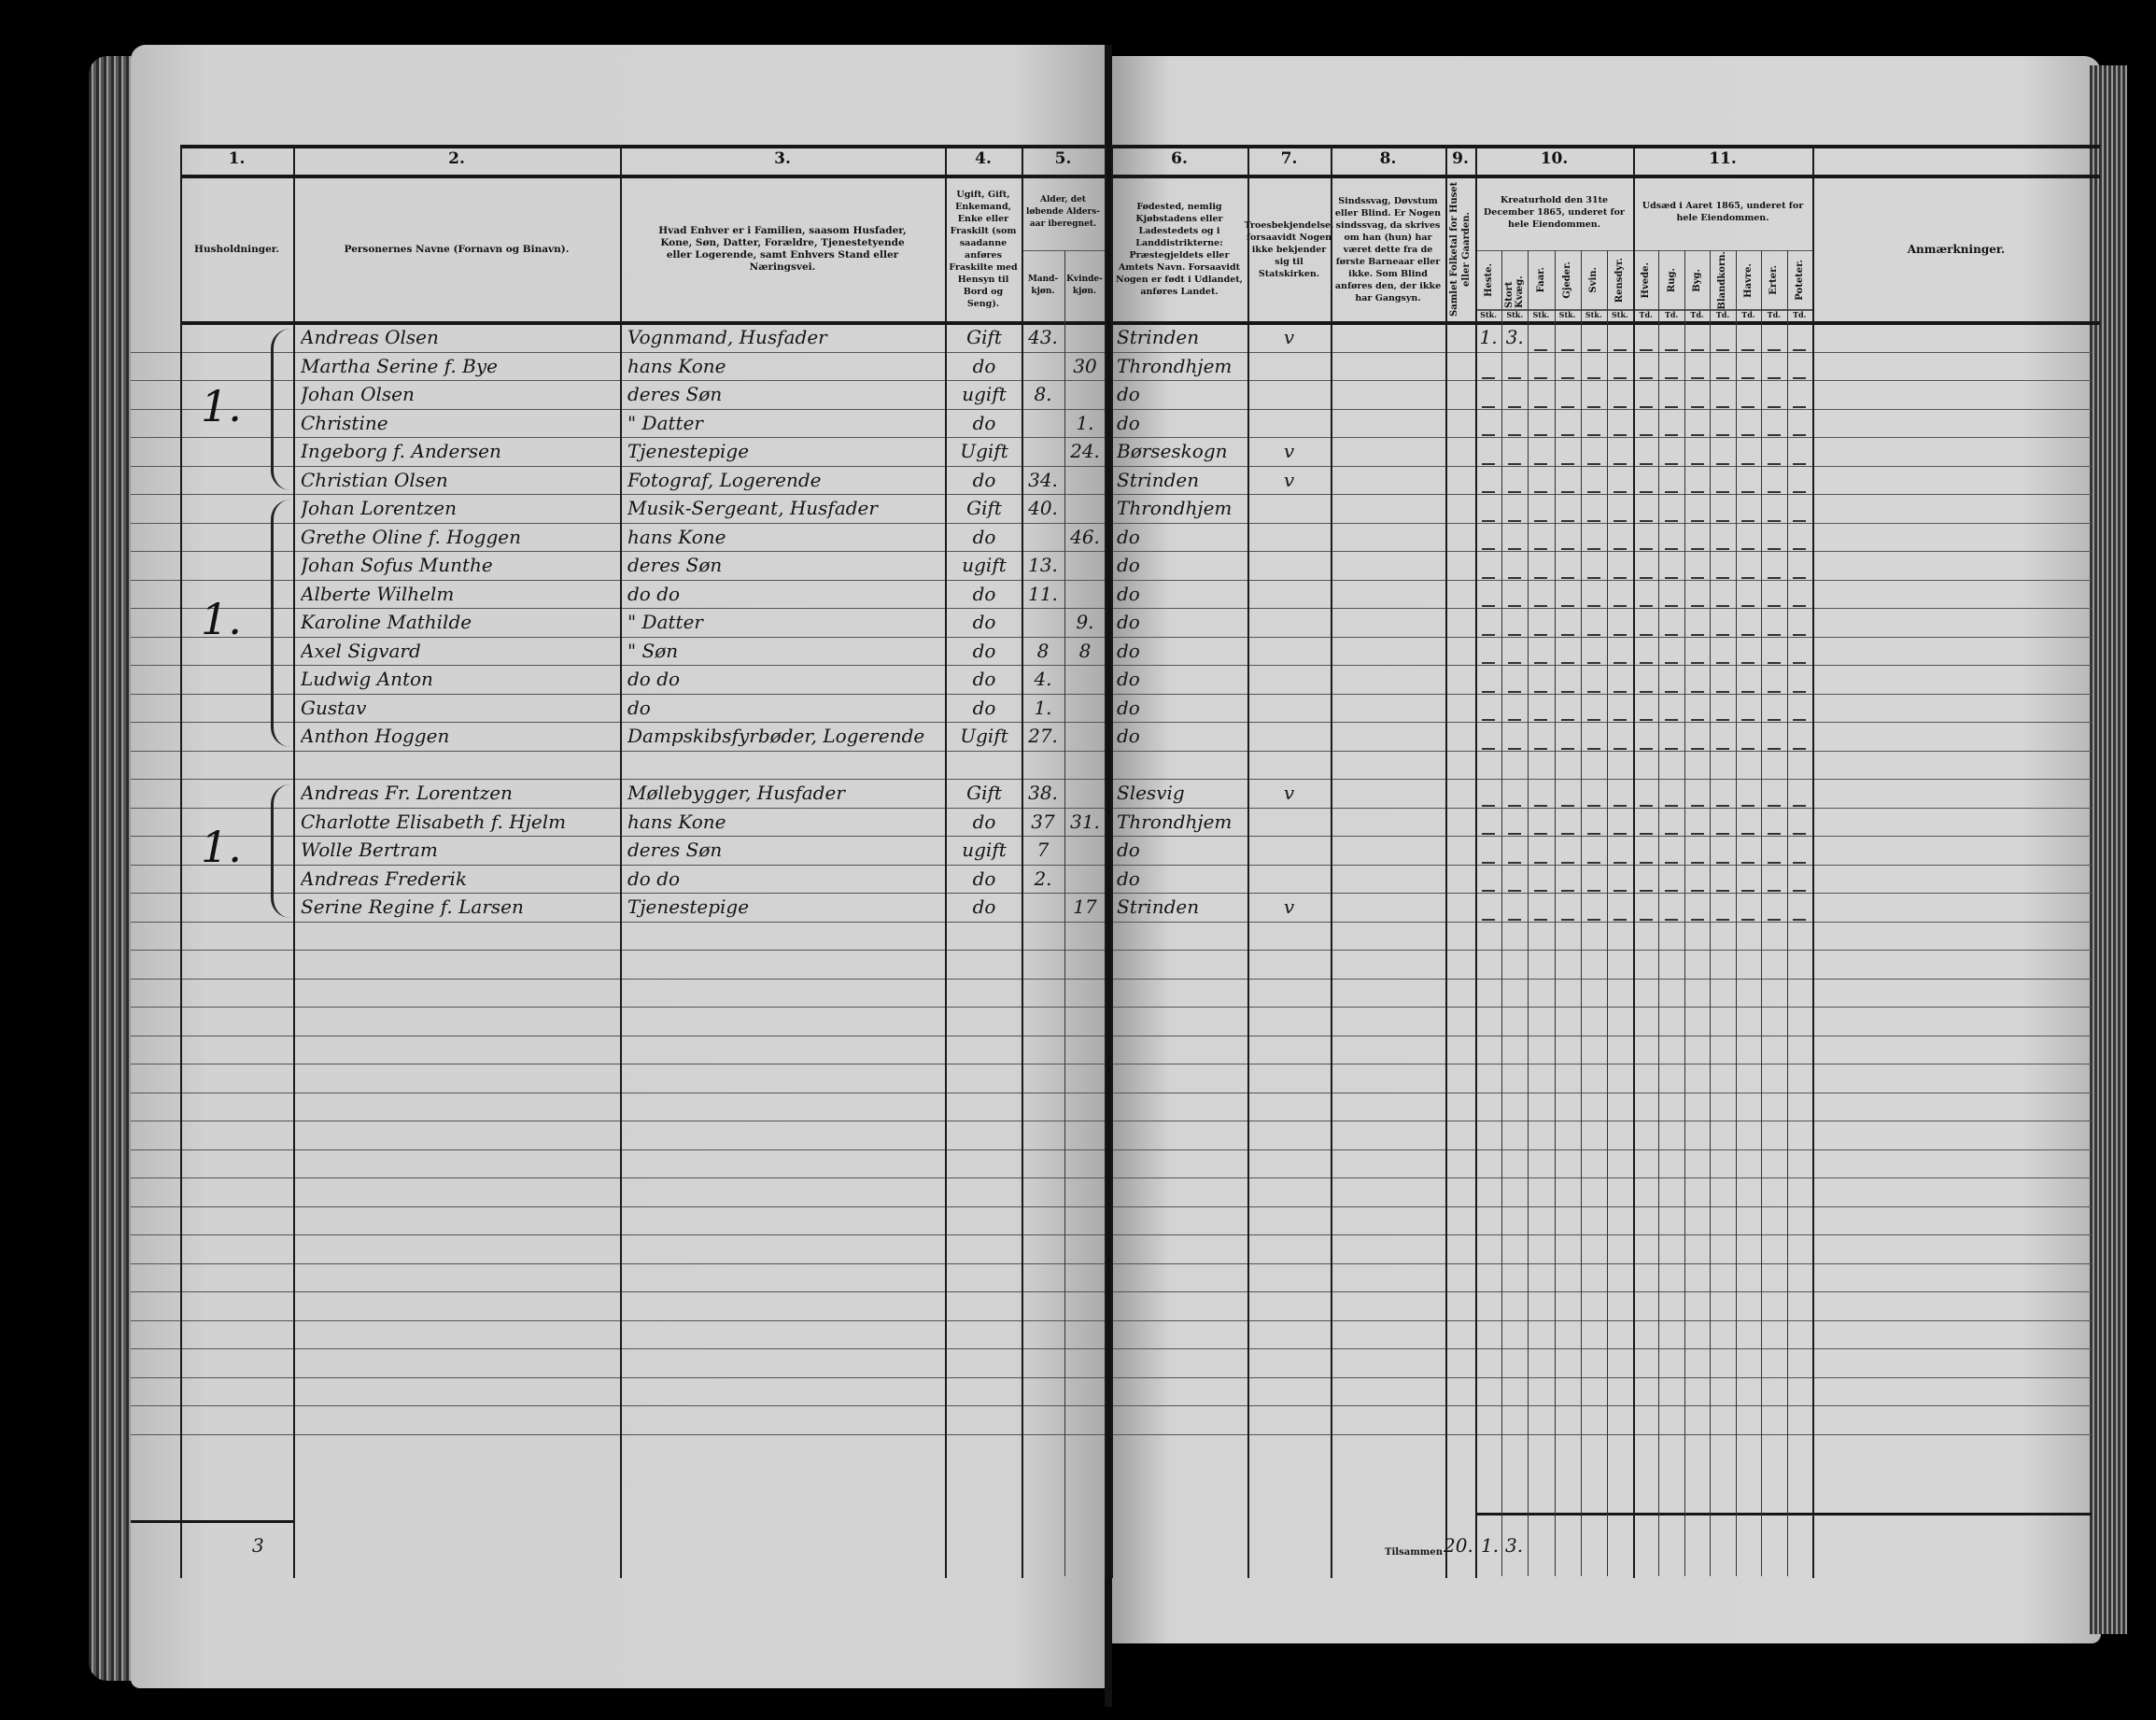 This screenshot has height=1720, width=2156. Describe the element at coordinates (411, 536) in the screenshot. I see `person-name: Grethe Oline f. Hoggen` at that location.